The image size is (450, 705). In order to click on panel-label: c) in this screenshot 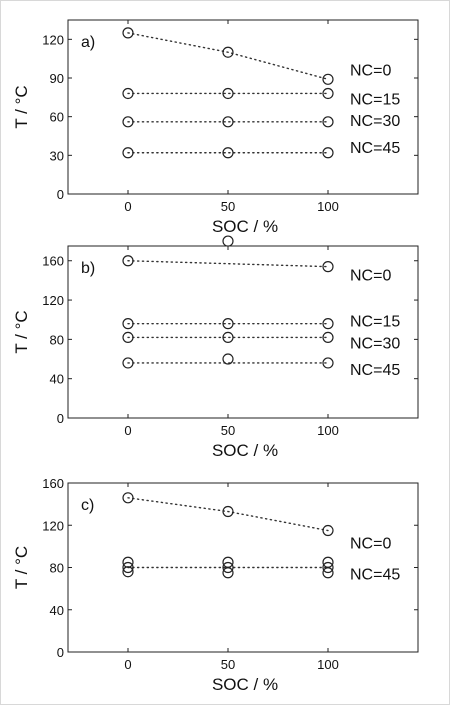, I will do `click(87, 505)`.